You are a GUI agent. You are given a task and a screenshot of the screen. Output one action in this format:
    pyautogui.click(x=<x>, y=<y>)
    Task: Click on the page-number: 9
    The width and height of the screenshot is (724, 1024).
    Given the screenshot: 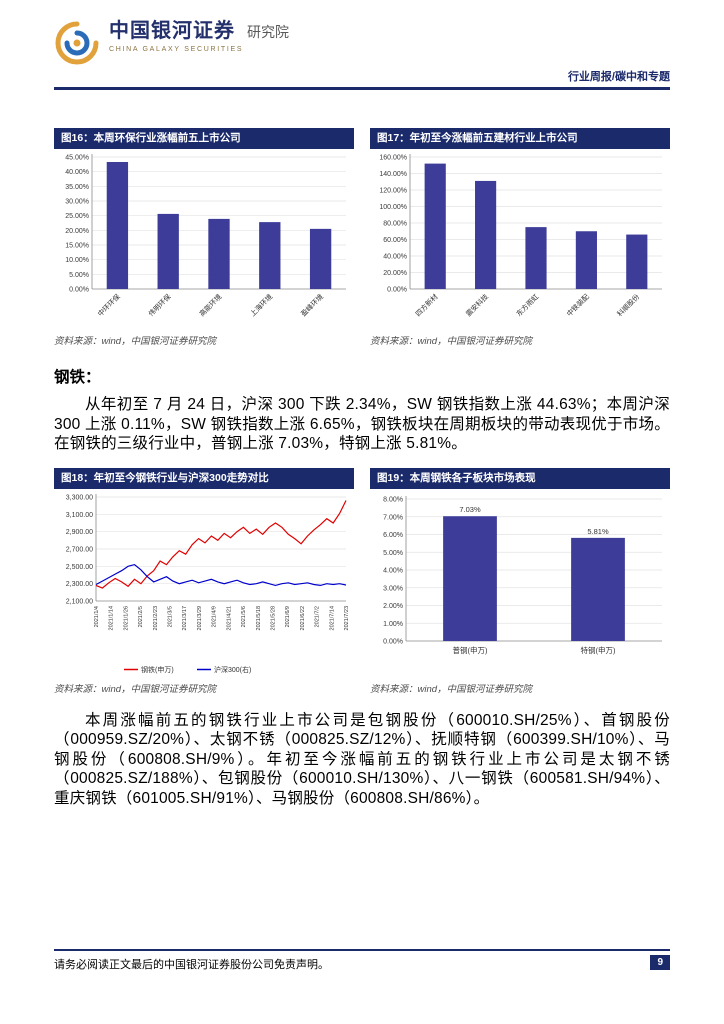 What is the action you would take?
    pyautogui.click(x=660, y=962)
    